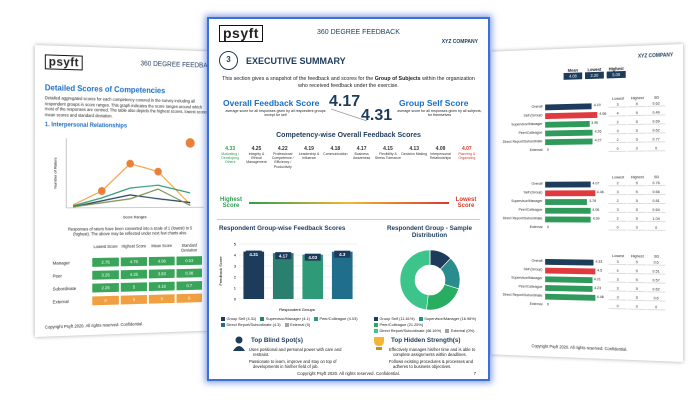  I want to click on table-cell: 2, so click(617, 140).